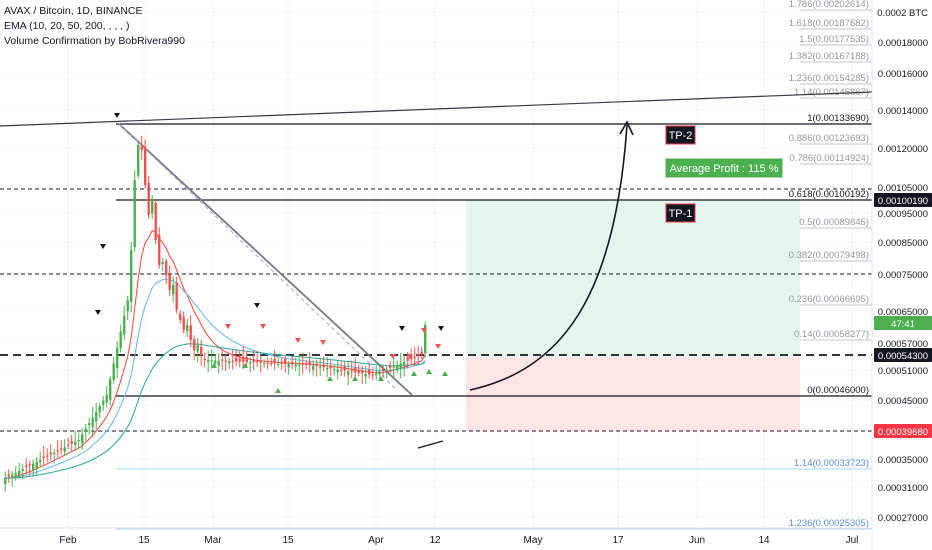 This screenshot has width=932, height=550. I want to click on average-profit-label: Average Profit : 115 %, so click(723, 169).